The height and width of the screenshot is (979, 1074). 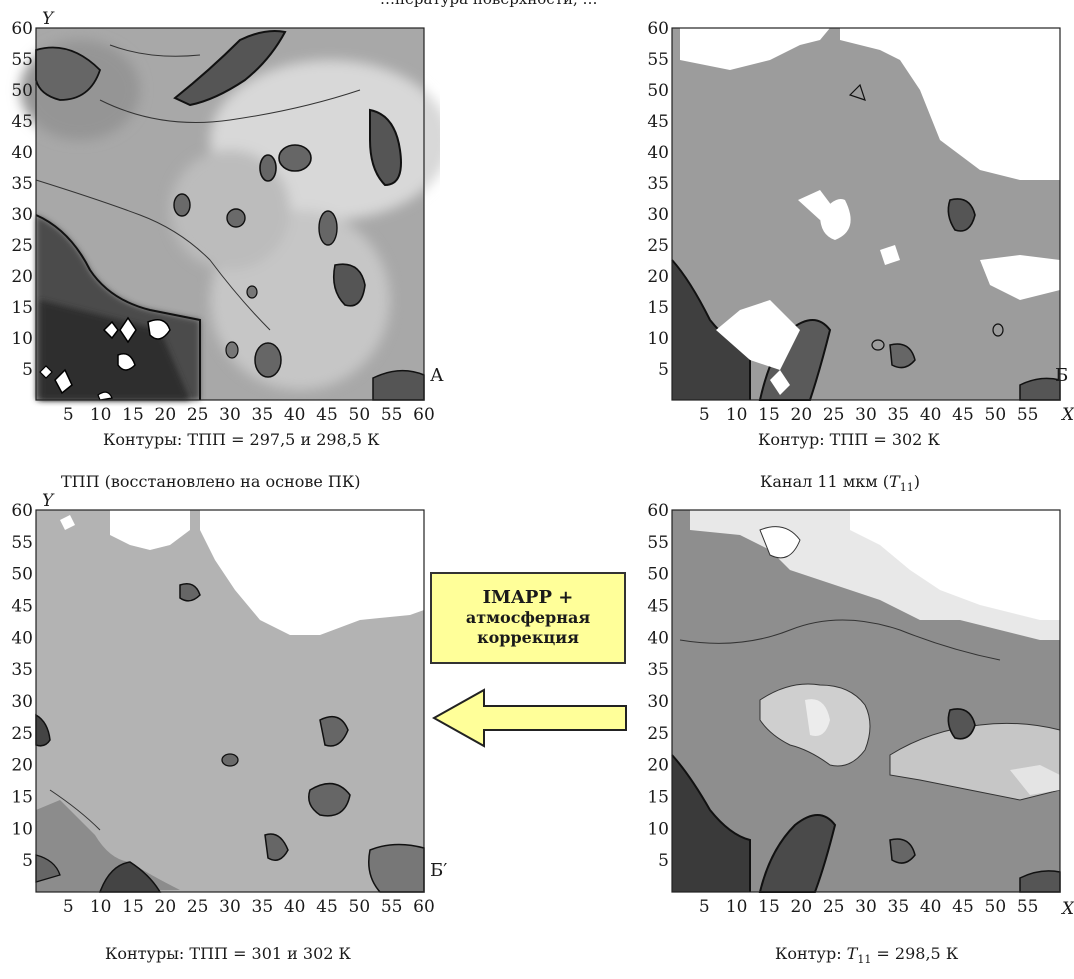 I want to click on t11-xtick: 45, so click(x=963, y=907).